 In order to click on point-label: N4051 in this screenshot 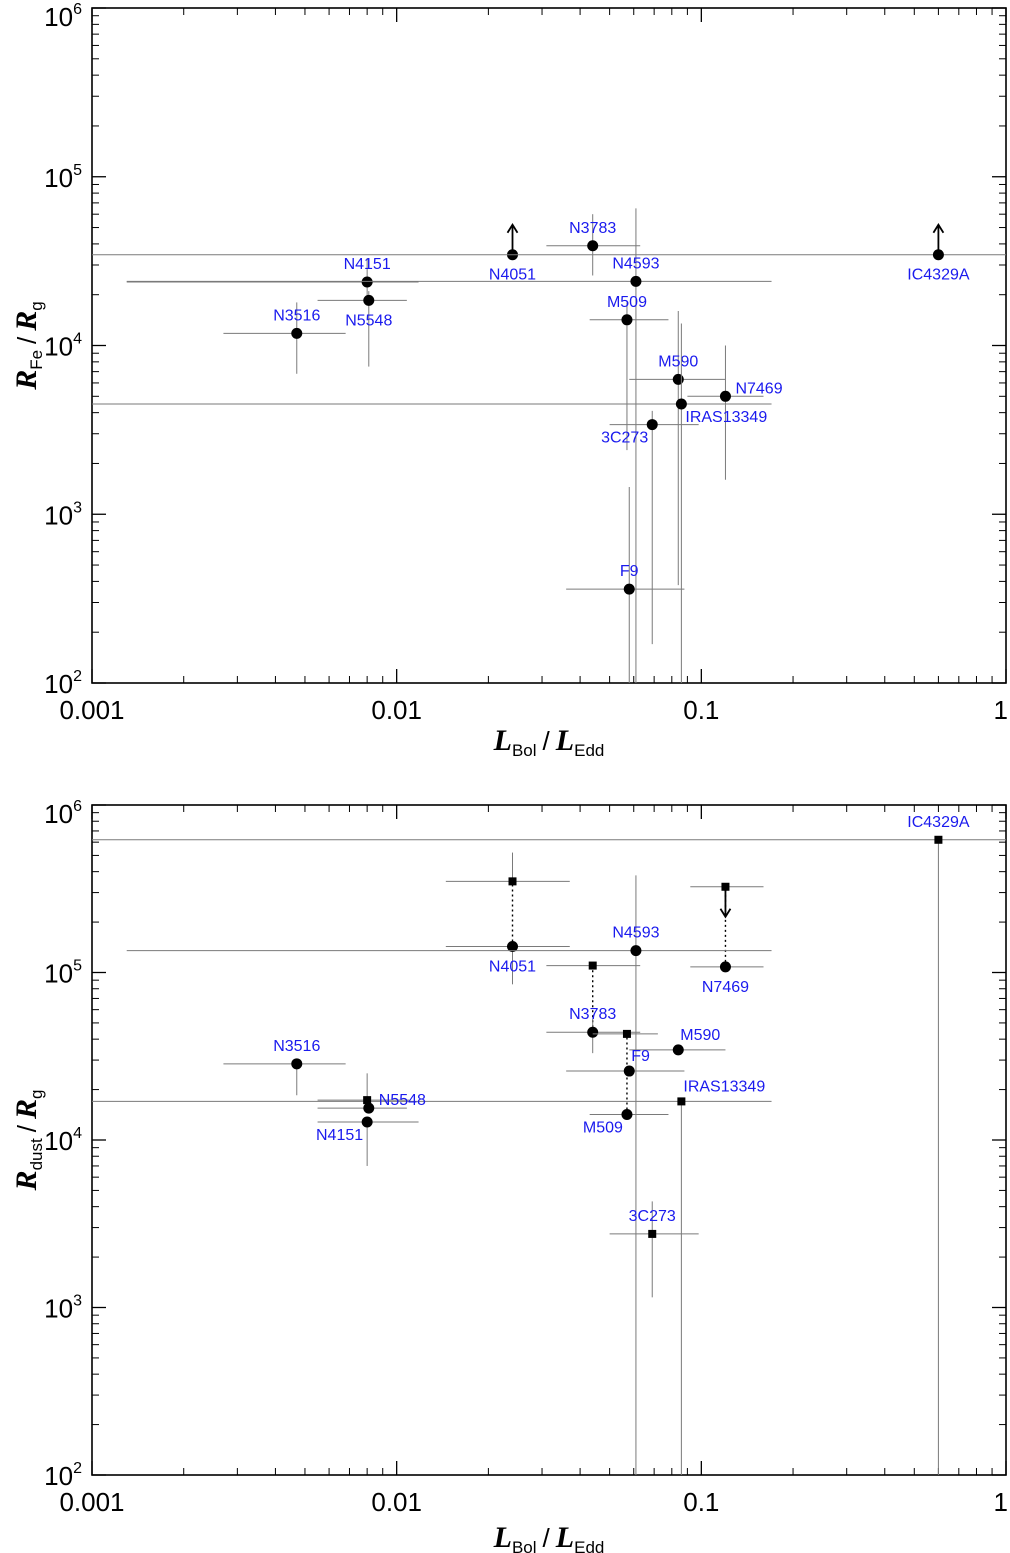, I will do `click(512, 275)`.